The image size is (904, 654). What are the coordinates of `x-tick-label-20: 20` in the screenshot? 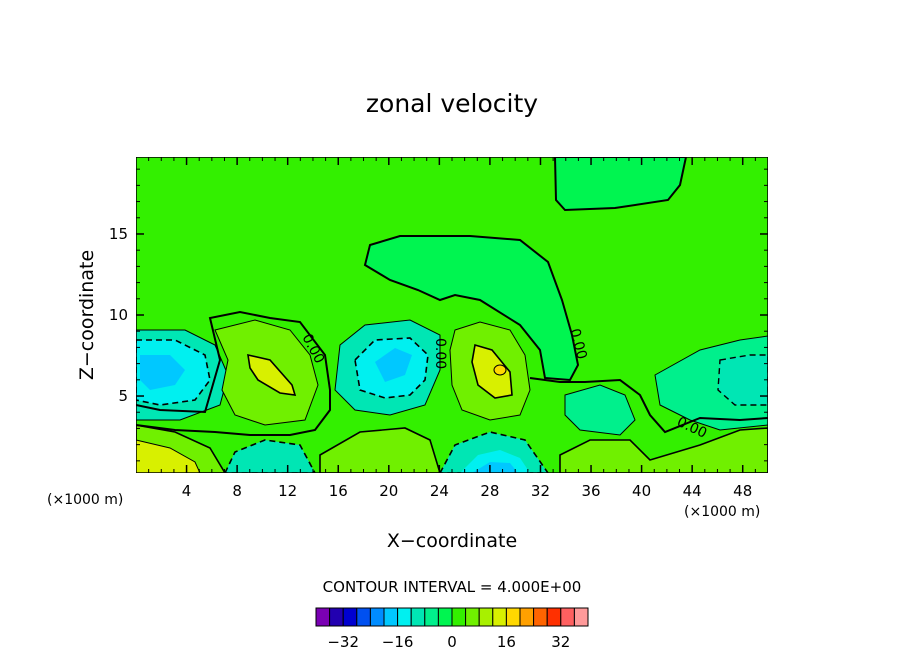 It's located at (388, 491).